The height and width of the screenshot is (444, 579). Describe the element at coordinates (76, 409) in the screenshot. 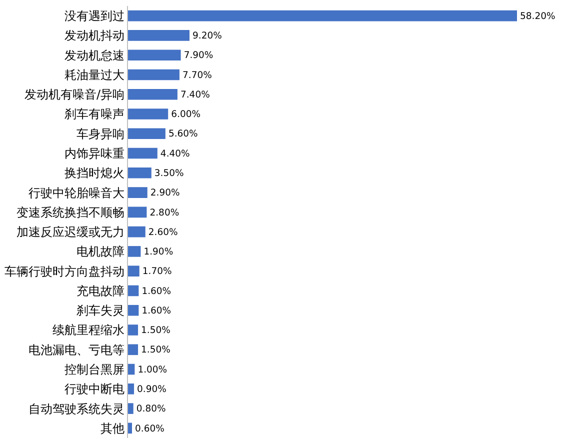

I see `y-tick-label: 自动驾驶系统失灵` at that location.